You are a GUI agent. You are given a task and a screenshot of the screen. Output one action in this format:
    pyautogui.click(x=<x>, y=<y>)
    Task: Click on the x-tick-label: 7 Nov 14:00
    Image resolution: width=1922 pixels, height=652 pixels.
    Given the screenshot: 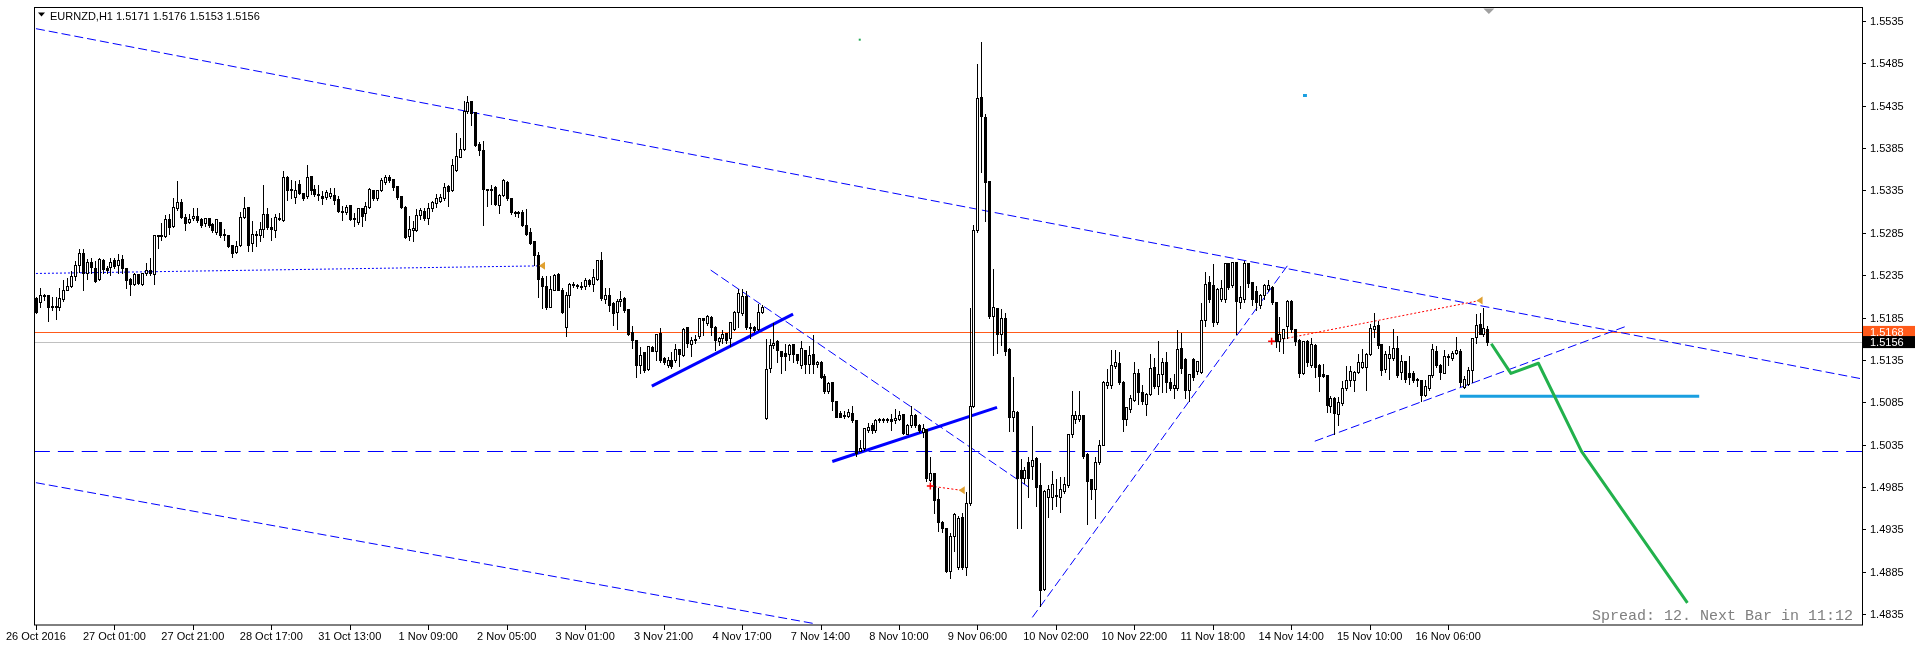 What is the action you would take?
    pyautogui.click(x=820, y=636)
    